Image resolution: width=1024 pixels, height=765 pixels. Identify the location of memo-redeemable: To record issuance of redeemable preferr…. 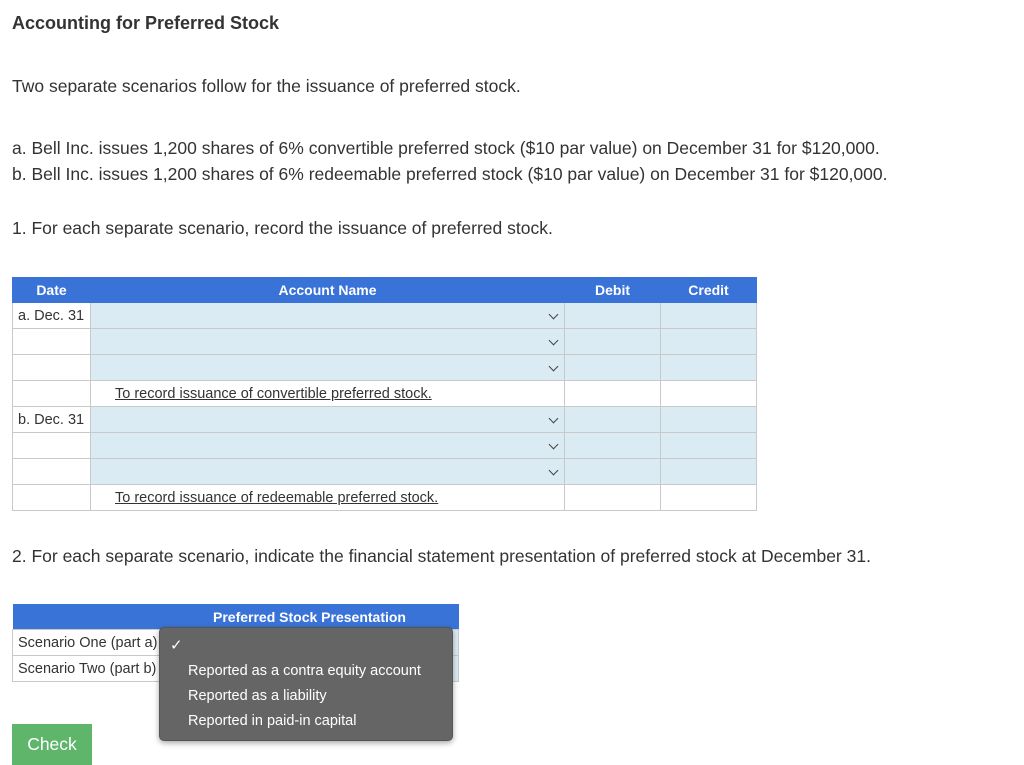
(277, 497).